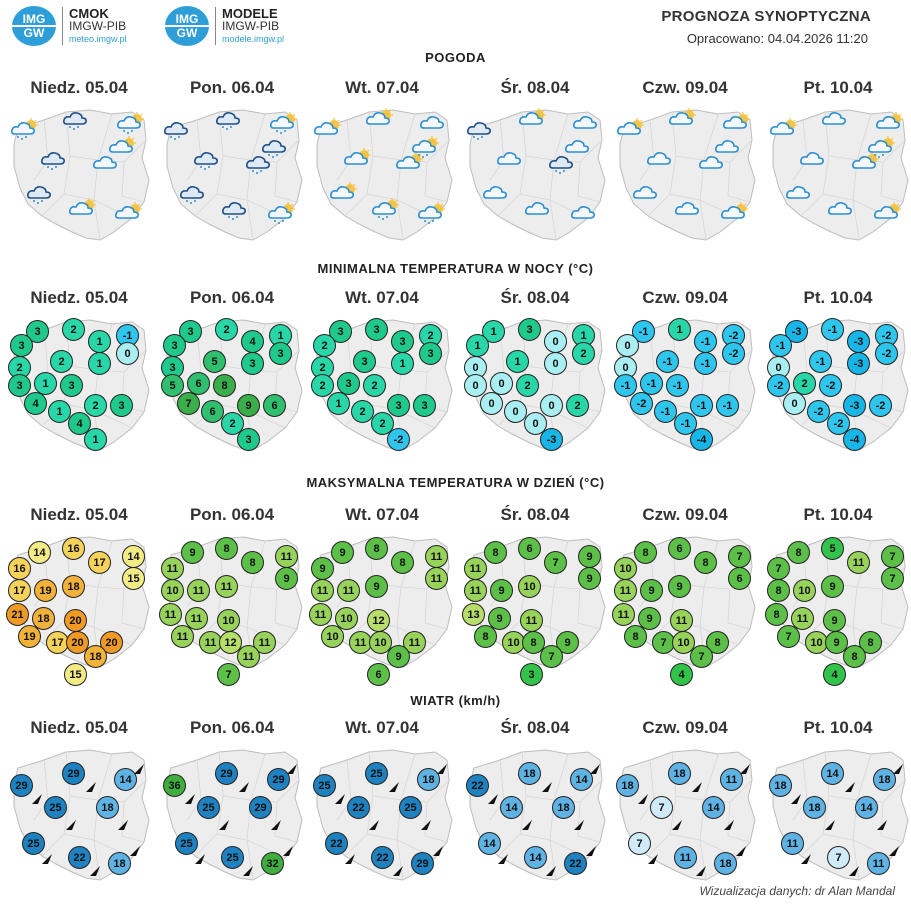 The image size is (911, 906). Describe the element at coordinates (837, 606) in the screenshot. I see `tmax-map-day-6: 8 5 7 7 11 7 8 10 9 8 11 9 7 10 9 8 8 4` at that location.